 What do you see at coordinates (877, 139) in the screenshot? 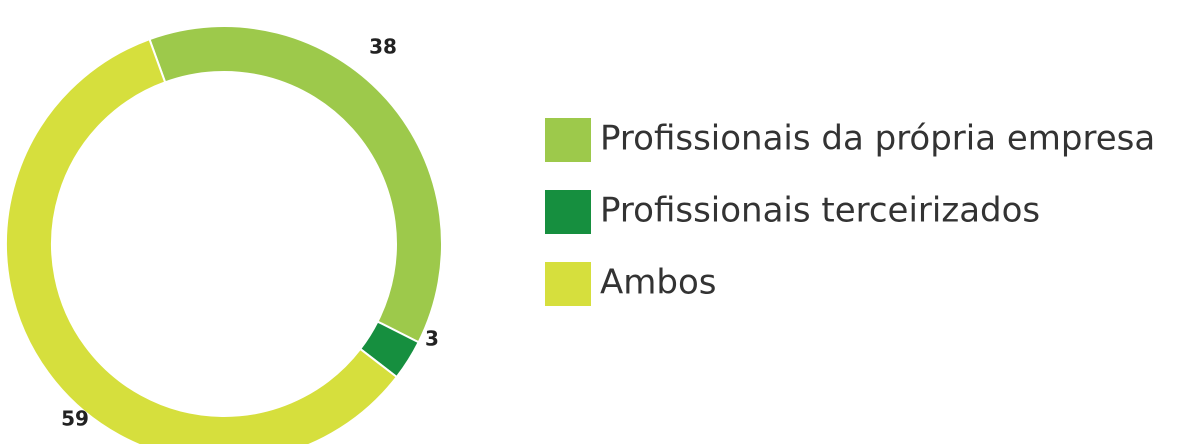
I see `legend-label: Profissionais da própria empresa` at bounding box center [877, 139].